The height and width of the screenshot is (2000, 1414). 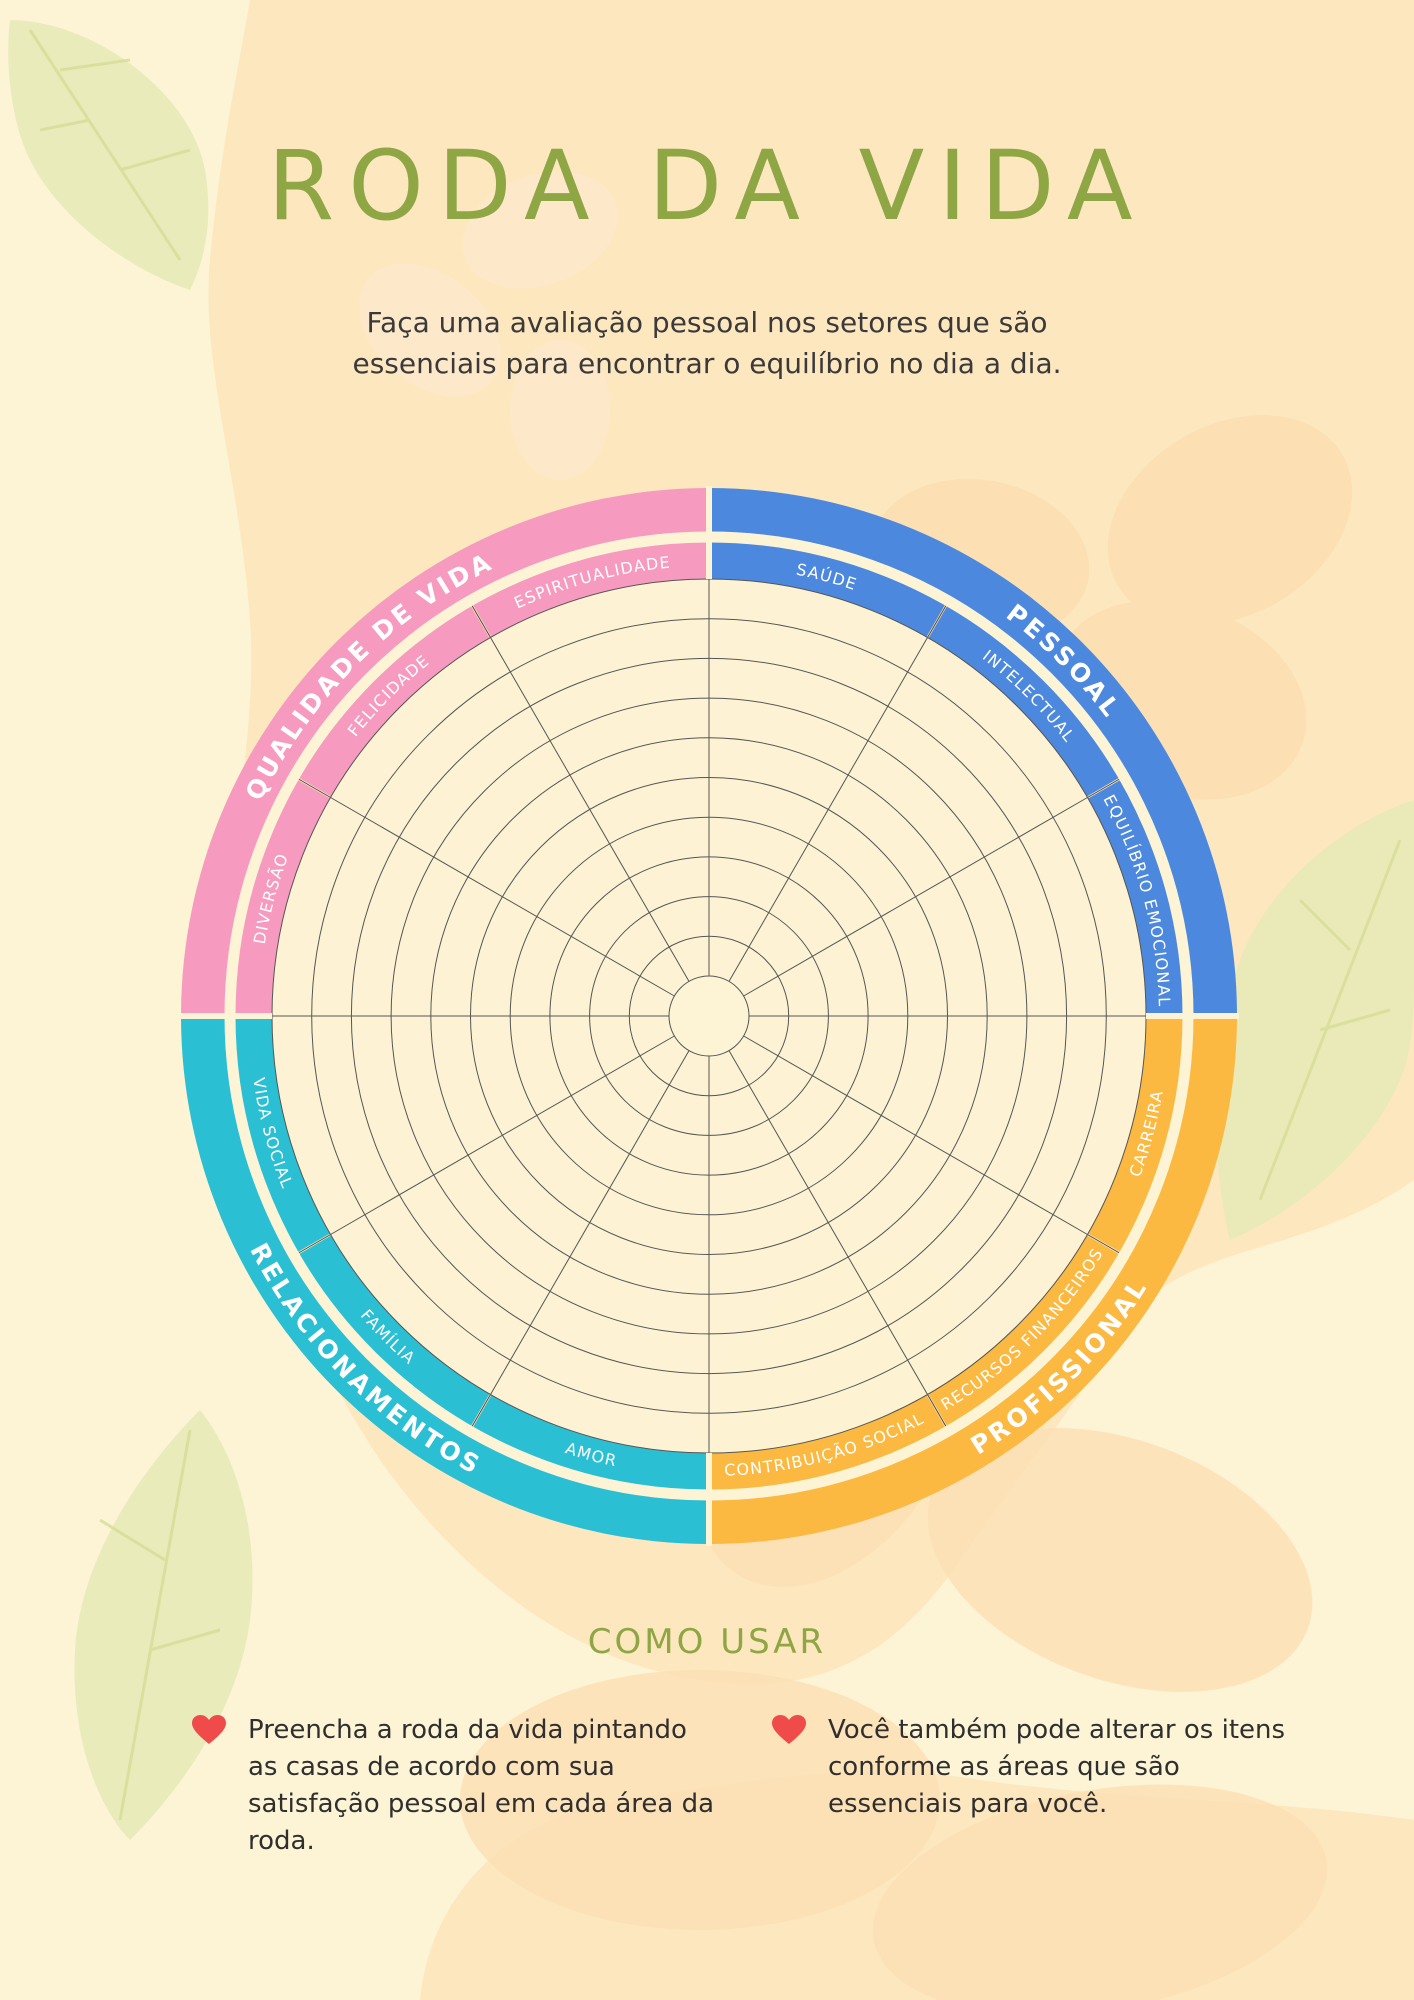 I want to click on item-band-recursos-financeiros, so click(x=1023, y=1330).